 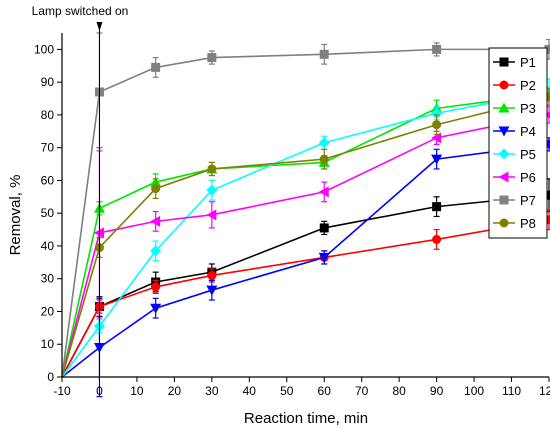 I want to click on y-axis-title: Removal, %, so click(x=15, y=215).